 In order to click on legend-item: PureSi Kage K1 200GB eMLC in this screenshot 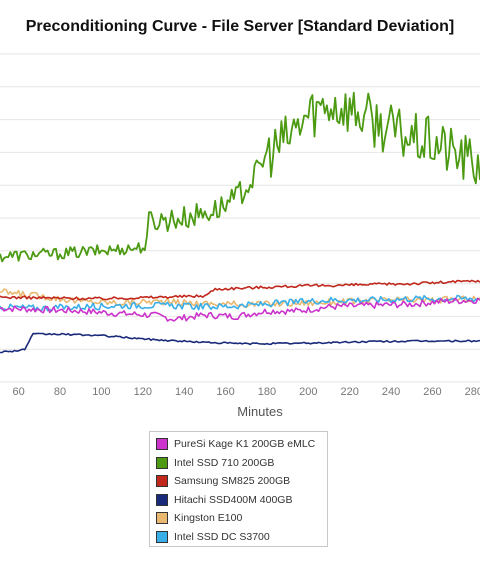, I will do `click(241, 444)`.